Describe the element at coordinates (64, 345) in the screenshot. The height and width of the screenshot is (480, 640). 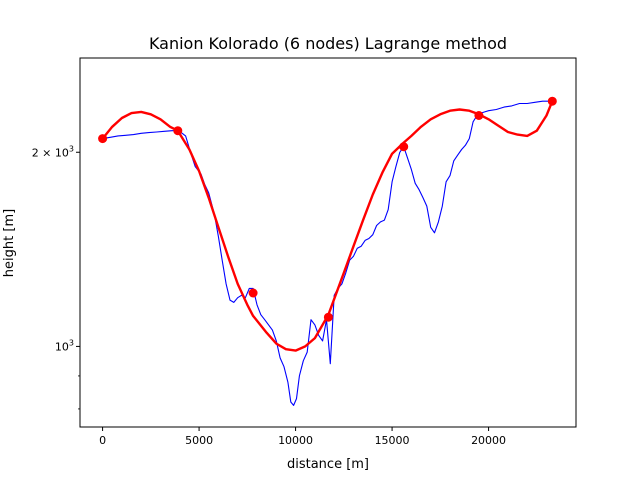
I see `y-tick-label-0: 103` at that location.